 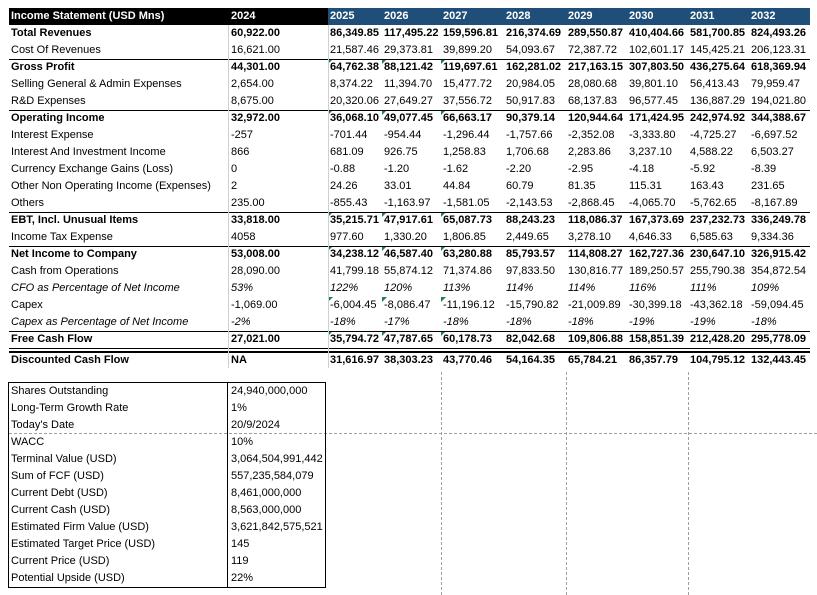 What do you see at coordinates (655, 305) in the screenshot?
I see `value-cell: -30,399.18` at bounding box center [655, 305].